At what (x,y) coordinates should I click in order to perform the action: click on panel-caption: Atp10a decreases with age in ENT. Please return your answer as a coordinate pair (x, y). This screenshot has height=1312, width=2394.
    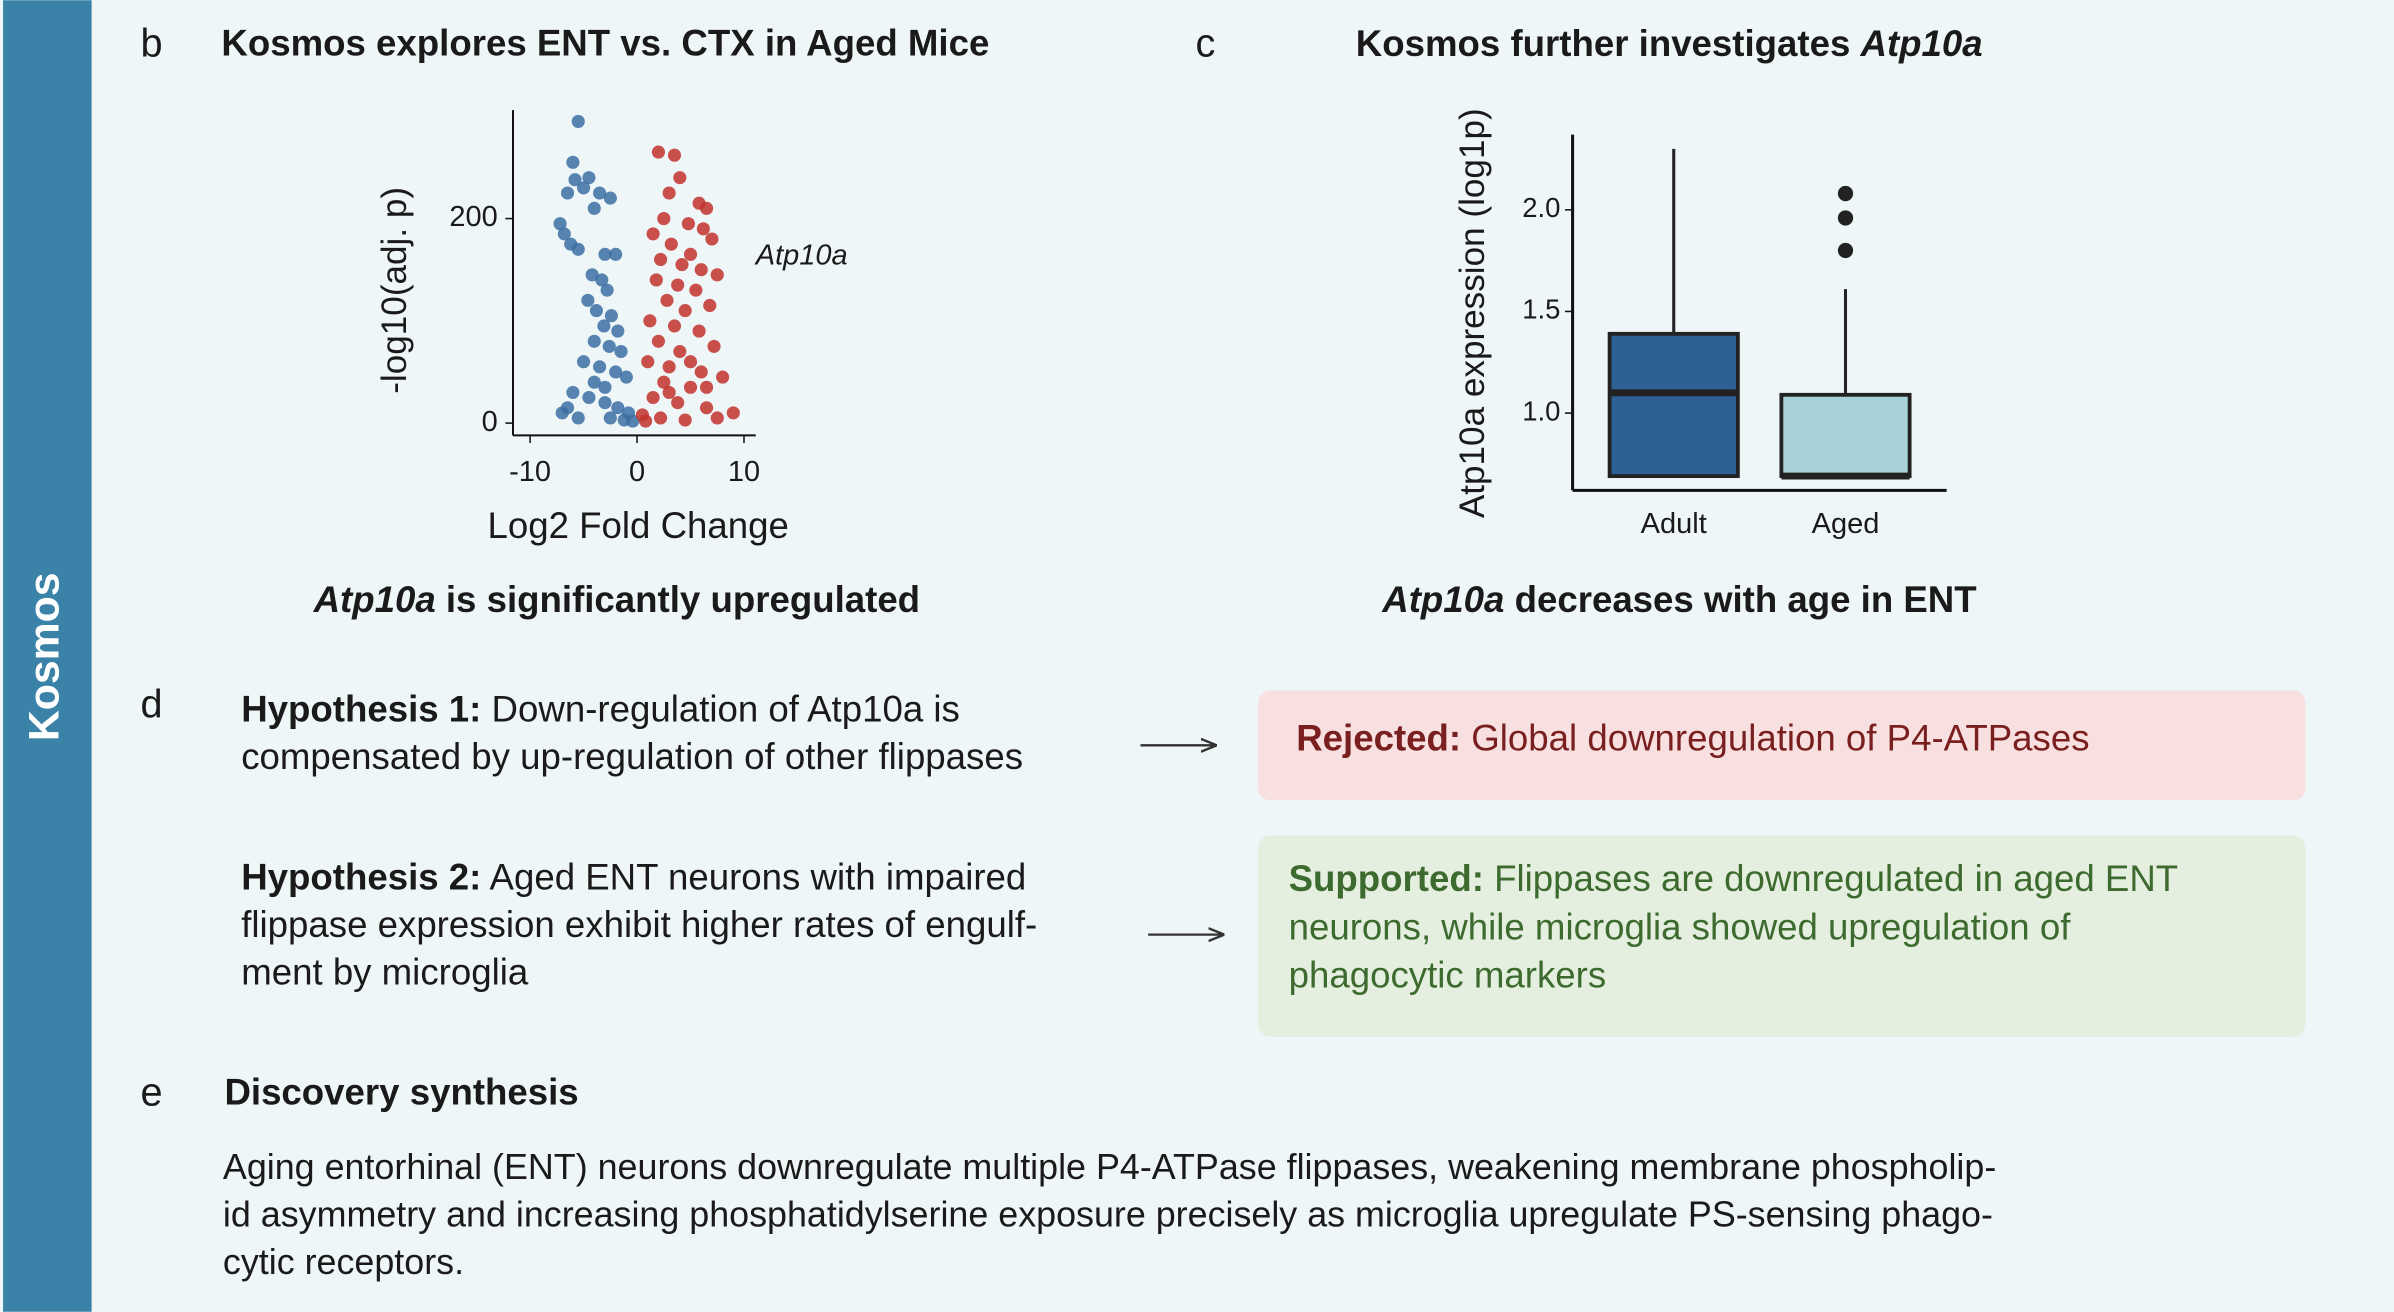
    Looking at the image, I should click on (1678, 598).